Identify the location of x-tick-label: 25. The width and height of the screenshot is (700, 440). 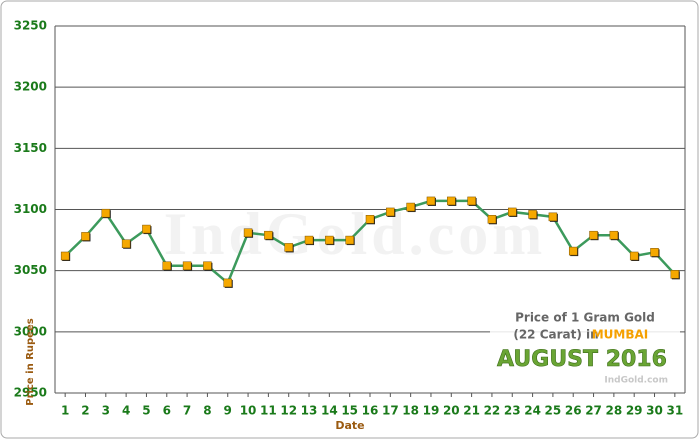
(553, 411).